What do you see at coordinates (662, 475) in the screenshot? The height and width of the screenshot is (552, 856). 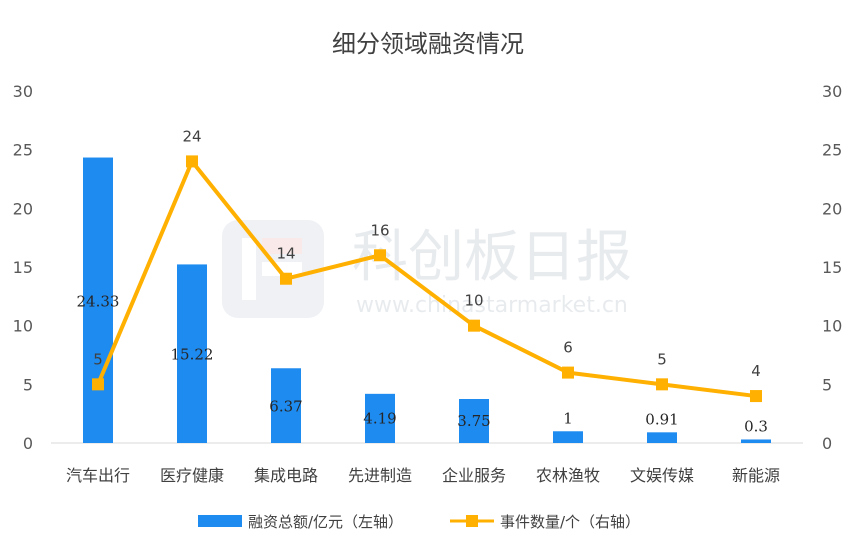 I see `x-category-label: 文娱传媒` at bounding box center [662, 475].